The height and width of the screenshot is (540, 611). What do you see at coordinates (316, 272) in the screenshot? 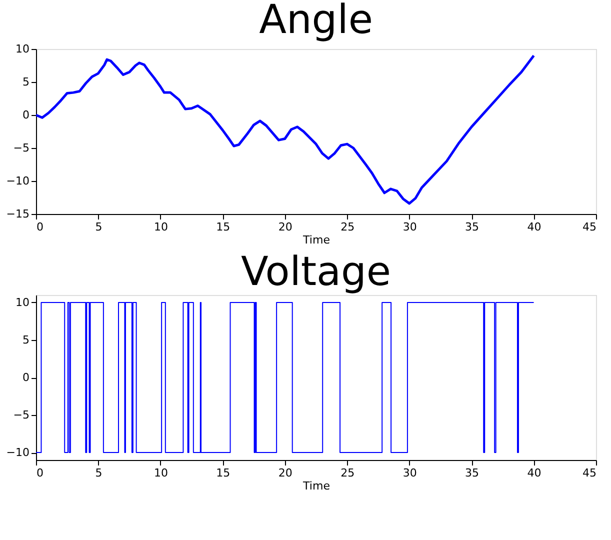
I see `chart-title: Voltage` at bounding box center [316, 272].